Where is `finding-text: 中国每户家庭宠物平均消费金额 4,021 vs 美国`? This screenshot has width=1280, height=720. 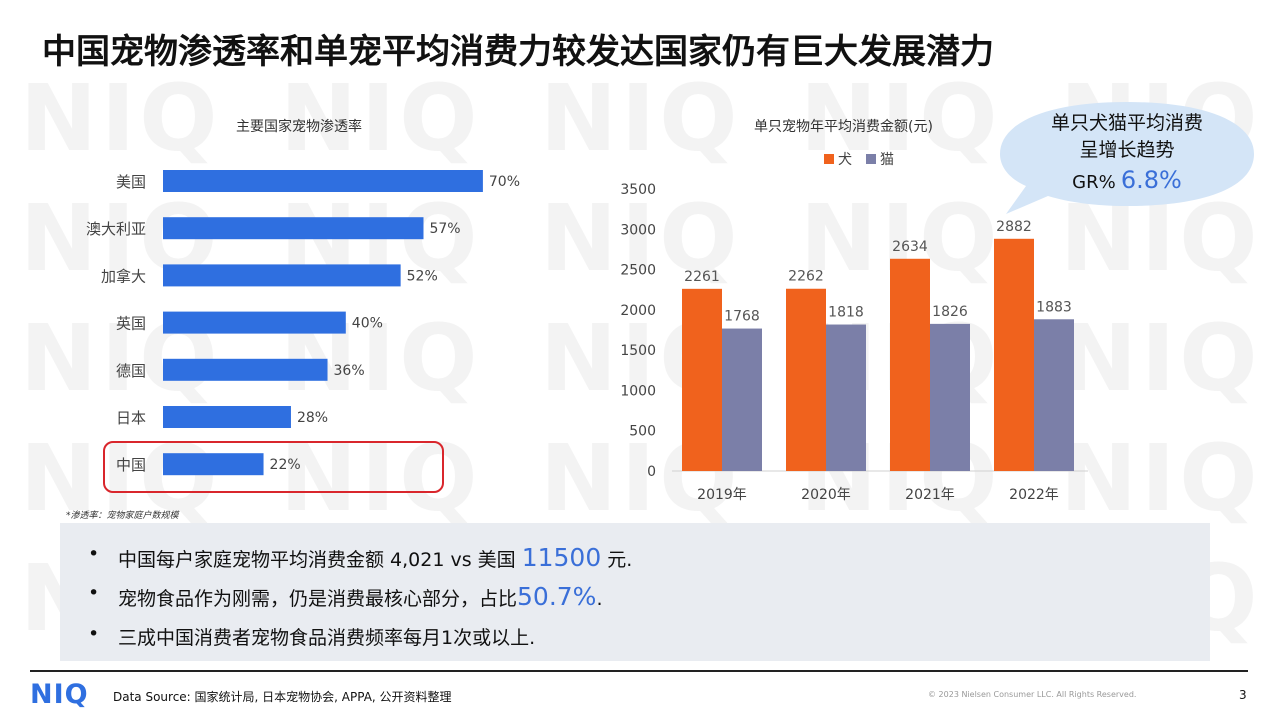 finding-text: 中国每户家庭宠物平均消费金额 4,021 vs 美国 is located at coordinates (320, 560).